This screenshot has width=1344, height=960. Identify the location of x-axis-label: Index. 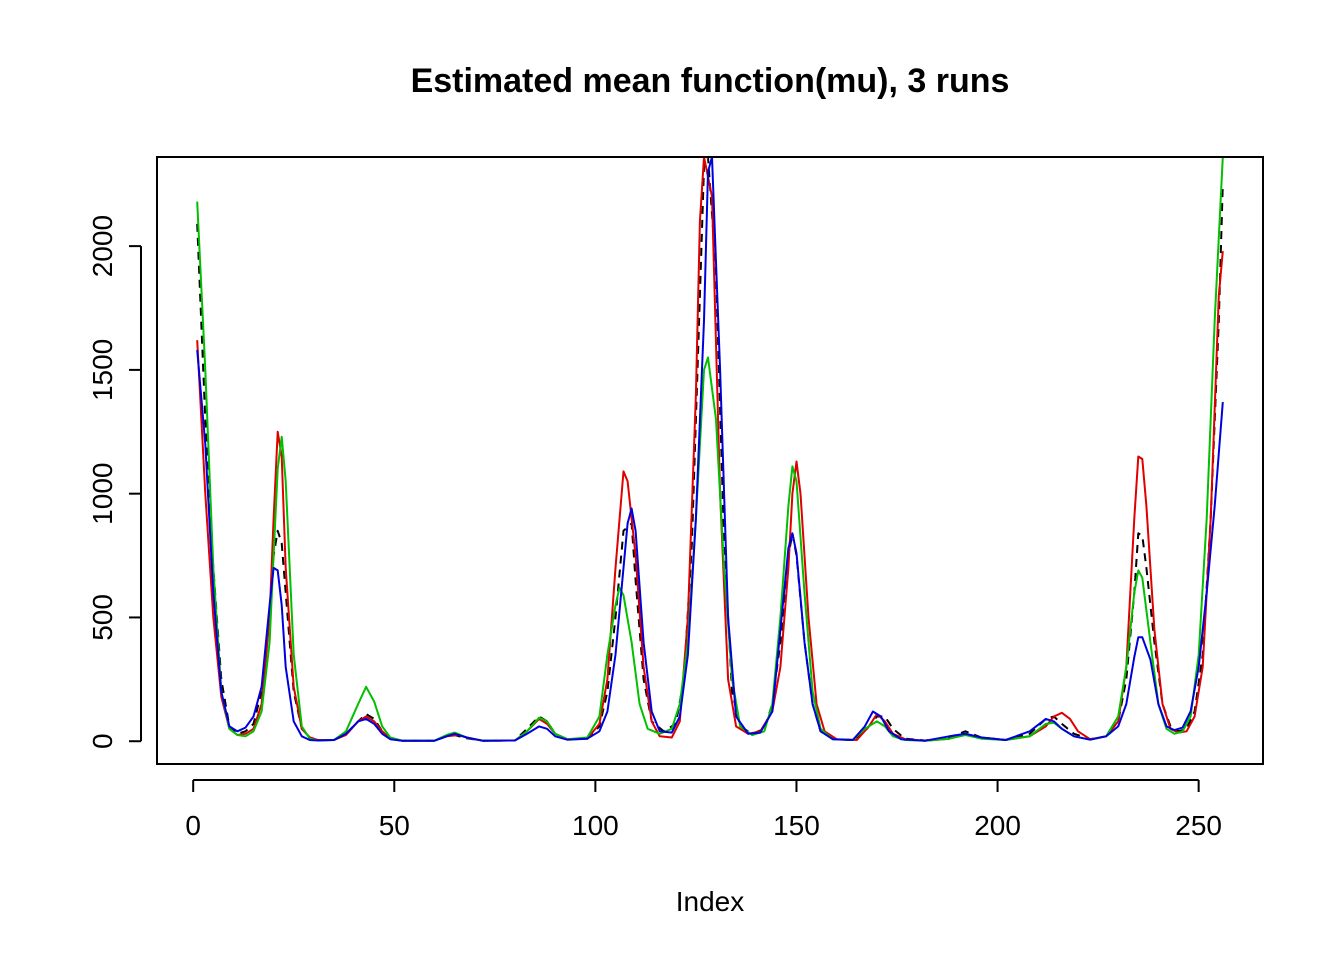
(710, 901).